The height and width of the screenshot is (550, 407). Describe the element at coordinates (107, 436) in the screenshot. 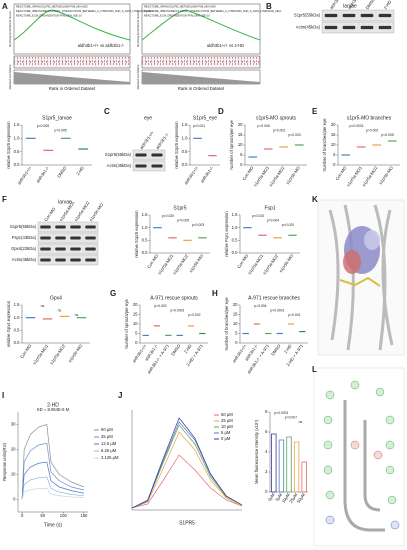

I see `legend-label: 25 μM` at that location.